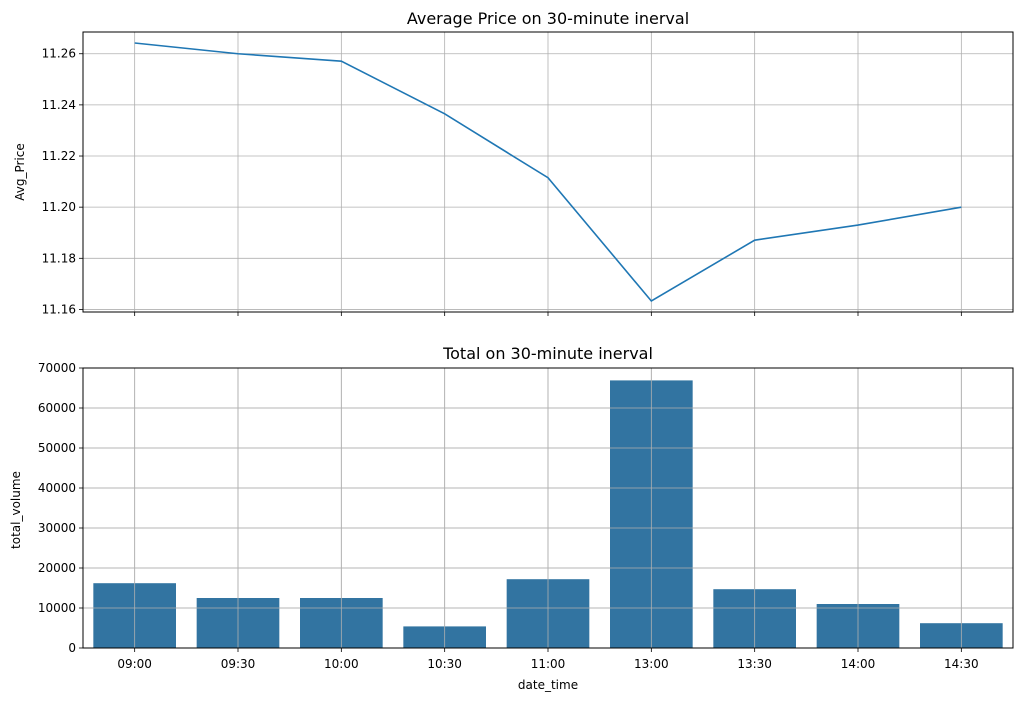 The image size is (1023, 701). What do you see at coordinates (59, 207) in the screenshot?
I see `price-y-tick-label: 11.20` at bounding box center [59, 207].